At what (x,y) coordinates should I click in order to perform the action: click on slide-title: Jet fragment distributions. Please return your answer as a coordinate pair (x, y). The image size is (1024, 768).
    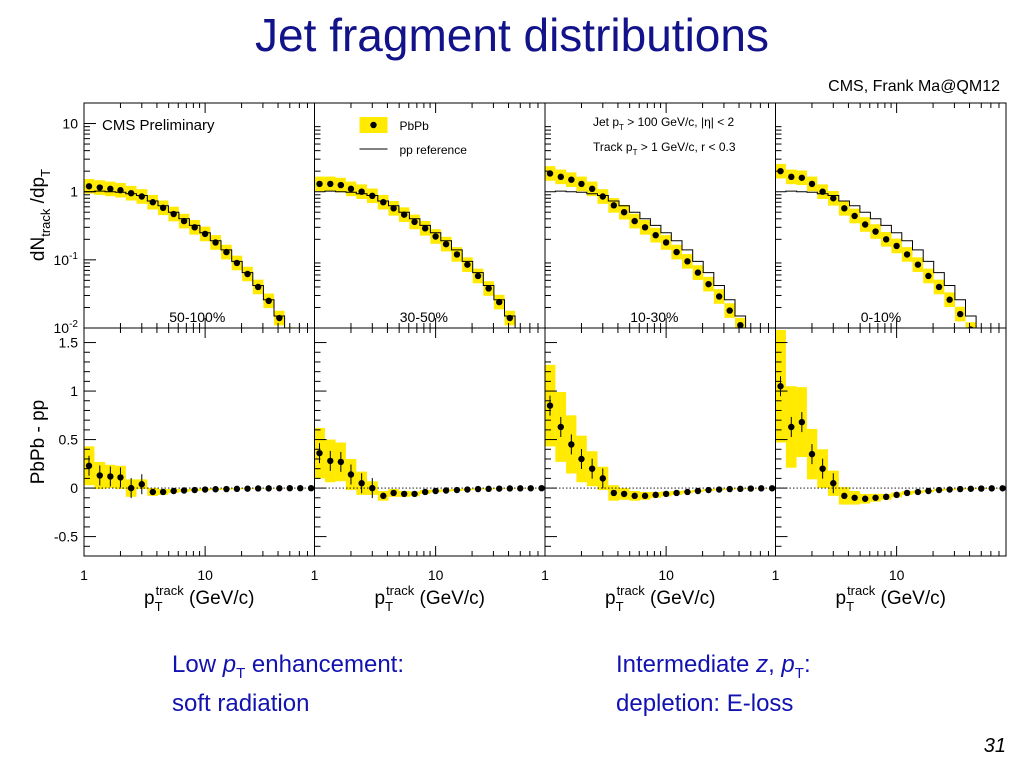
    Looking at the image, I should click on (512, 35).